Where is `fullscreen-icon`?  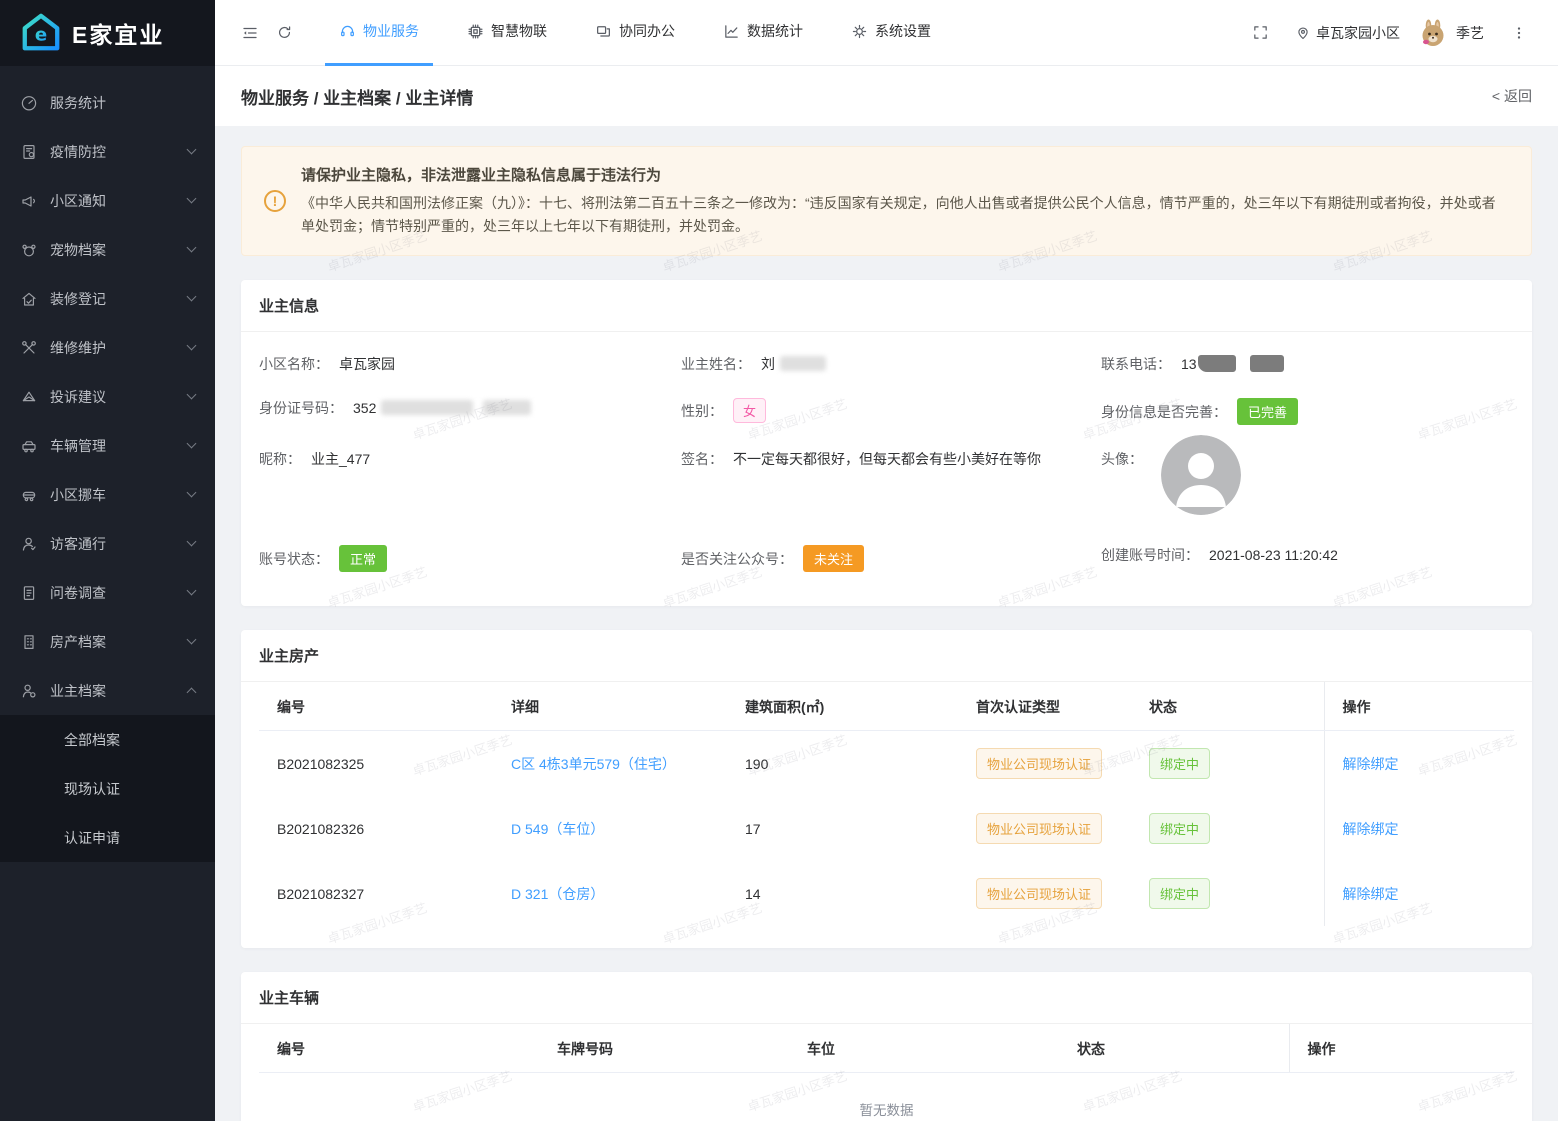 fullscreen-icon is located at coordinates (1260, 33).